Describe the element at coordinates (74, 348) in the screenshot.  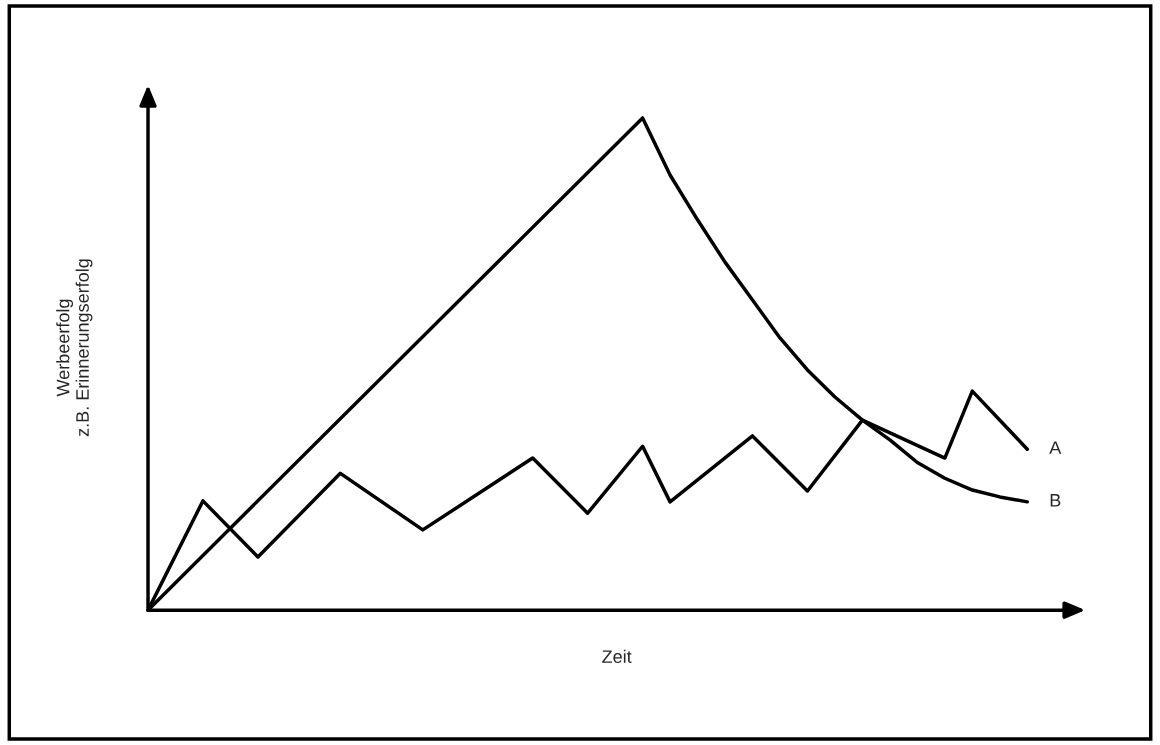
I see `y-axis-title: Werbeerfolg z.B. Erinnerungserfolg` at that location.